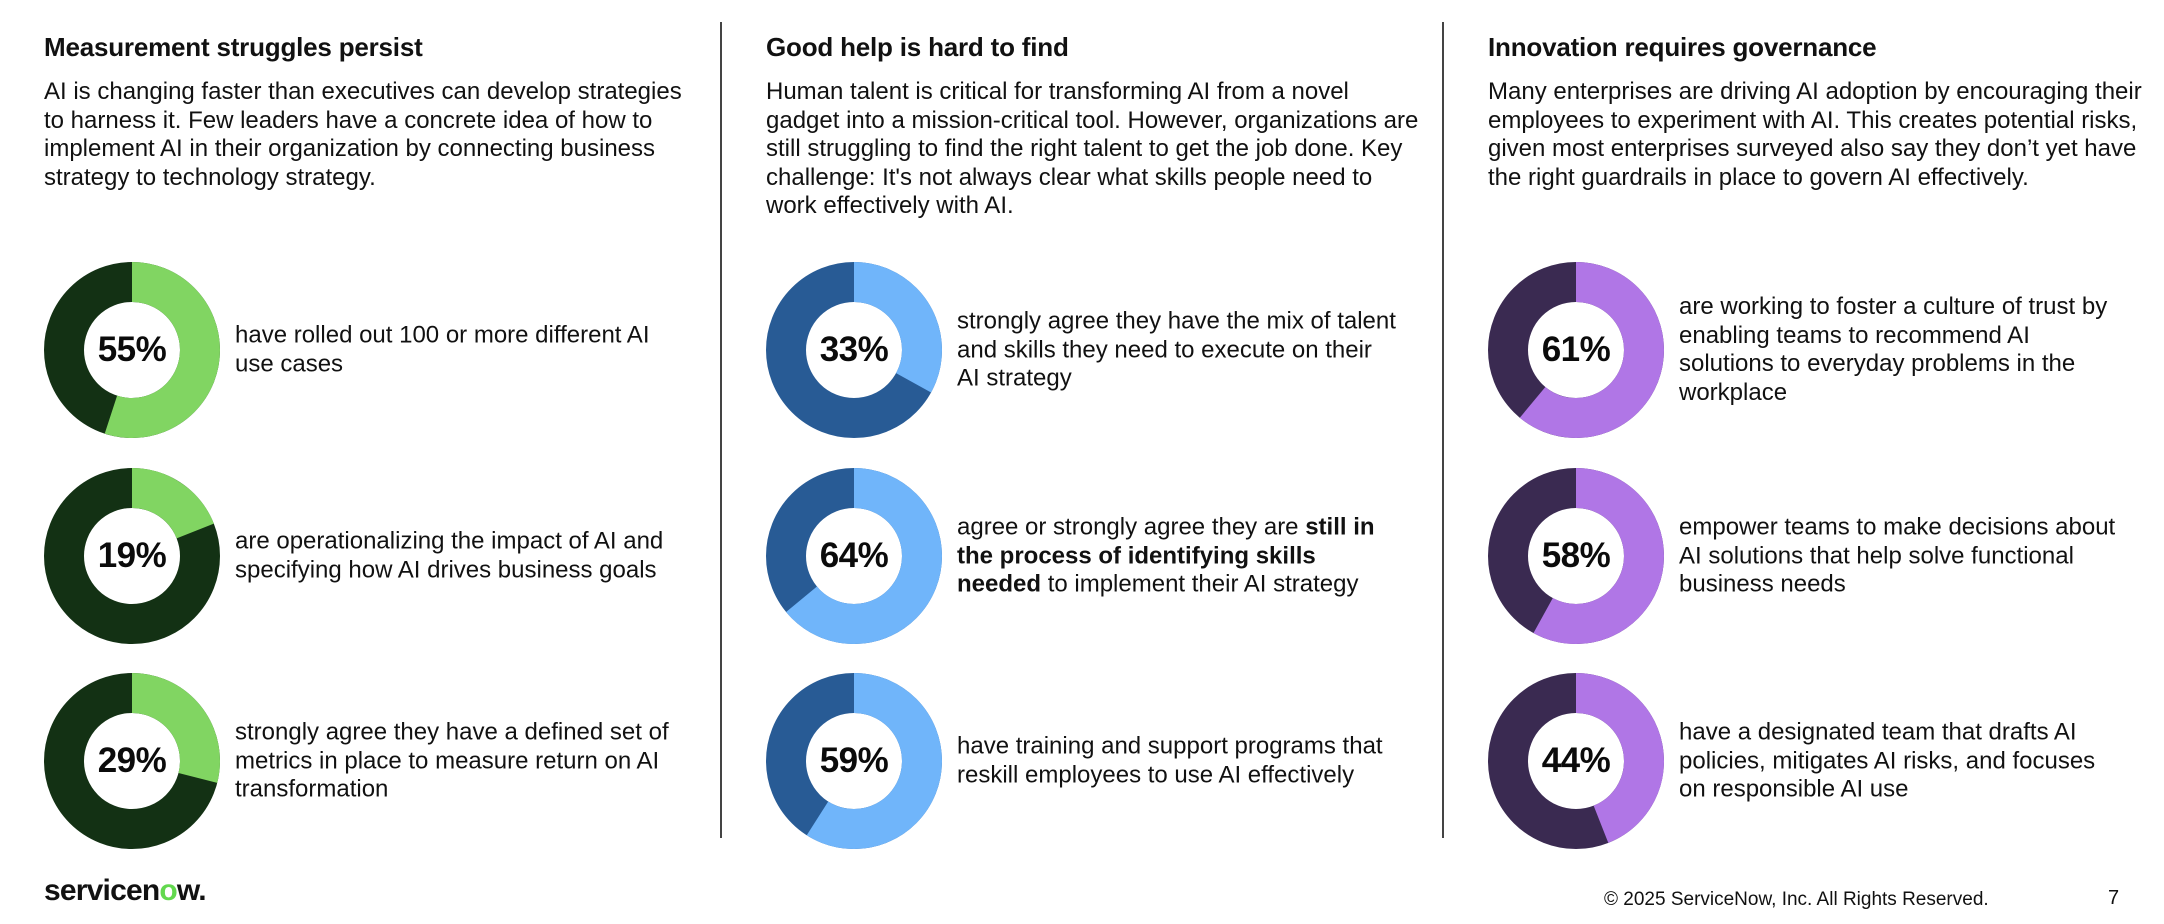 The image size is (2164, 924). What do you see at coordinates (233, 47) in the screenshot?
I see `column-title: Measurement struggles persist` at bounding box center [233, 47].